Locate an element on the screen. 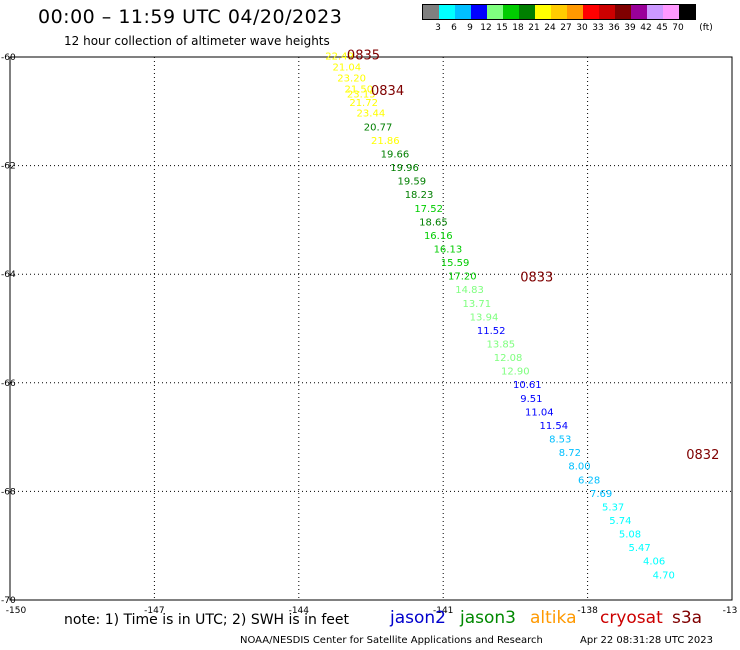 This screenshot has width=740, height=650. legend-item-jason3: jason3 is located at coordinates (488, 618).